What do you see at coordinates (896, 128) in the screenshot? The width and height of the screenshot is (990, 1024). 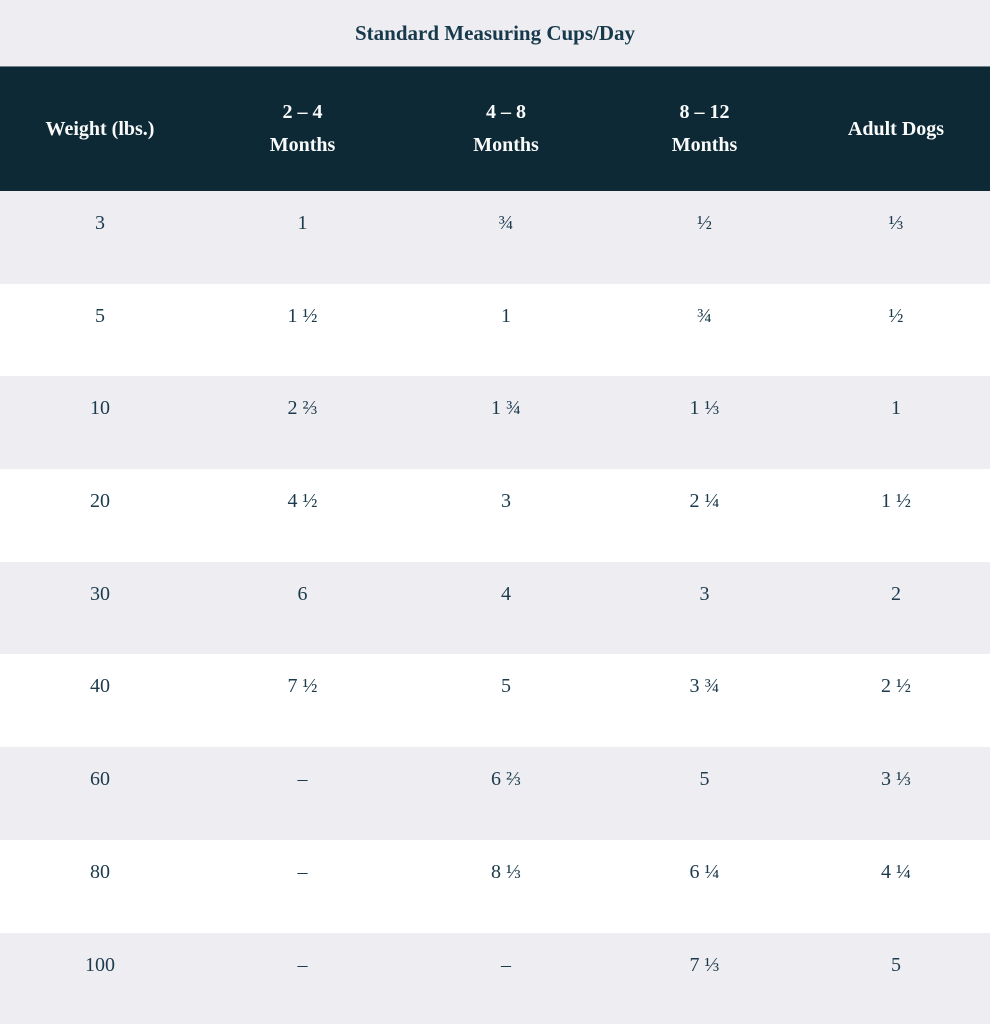 I see `column-header: Adult Dogs` at bounding box center [896, 128].